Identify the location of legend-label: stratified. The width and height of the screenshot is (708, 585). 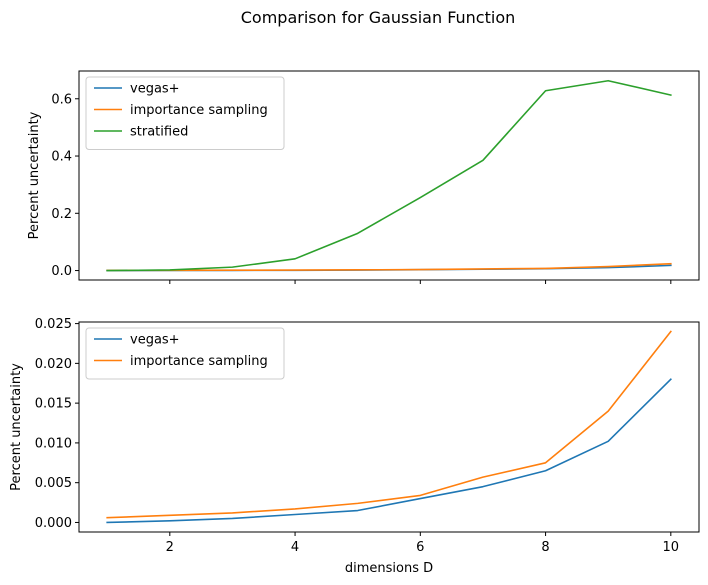
(159, 132).